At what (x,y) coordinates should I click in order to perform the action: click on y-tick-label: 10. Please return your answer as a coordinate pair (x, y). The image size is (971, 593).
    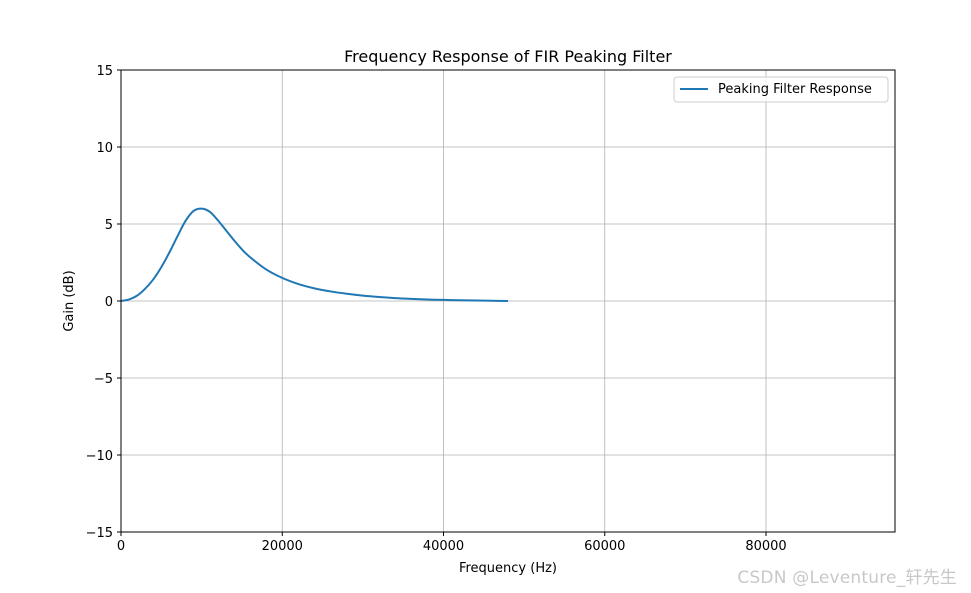
    Looking at the image, I should click on (104, 148).